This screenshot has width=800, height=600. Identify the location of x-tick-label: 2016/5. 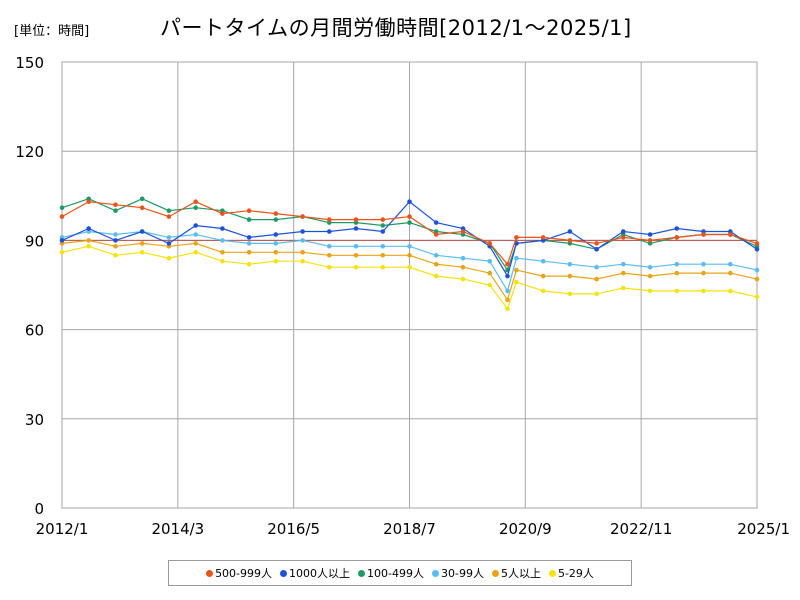
(293, 529).